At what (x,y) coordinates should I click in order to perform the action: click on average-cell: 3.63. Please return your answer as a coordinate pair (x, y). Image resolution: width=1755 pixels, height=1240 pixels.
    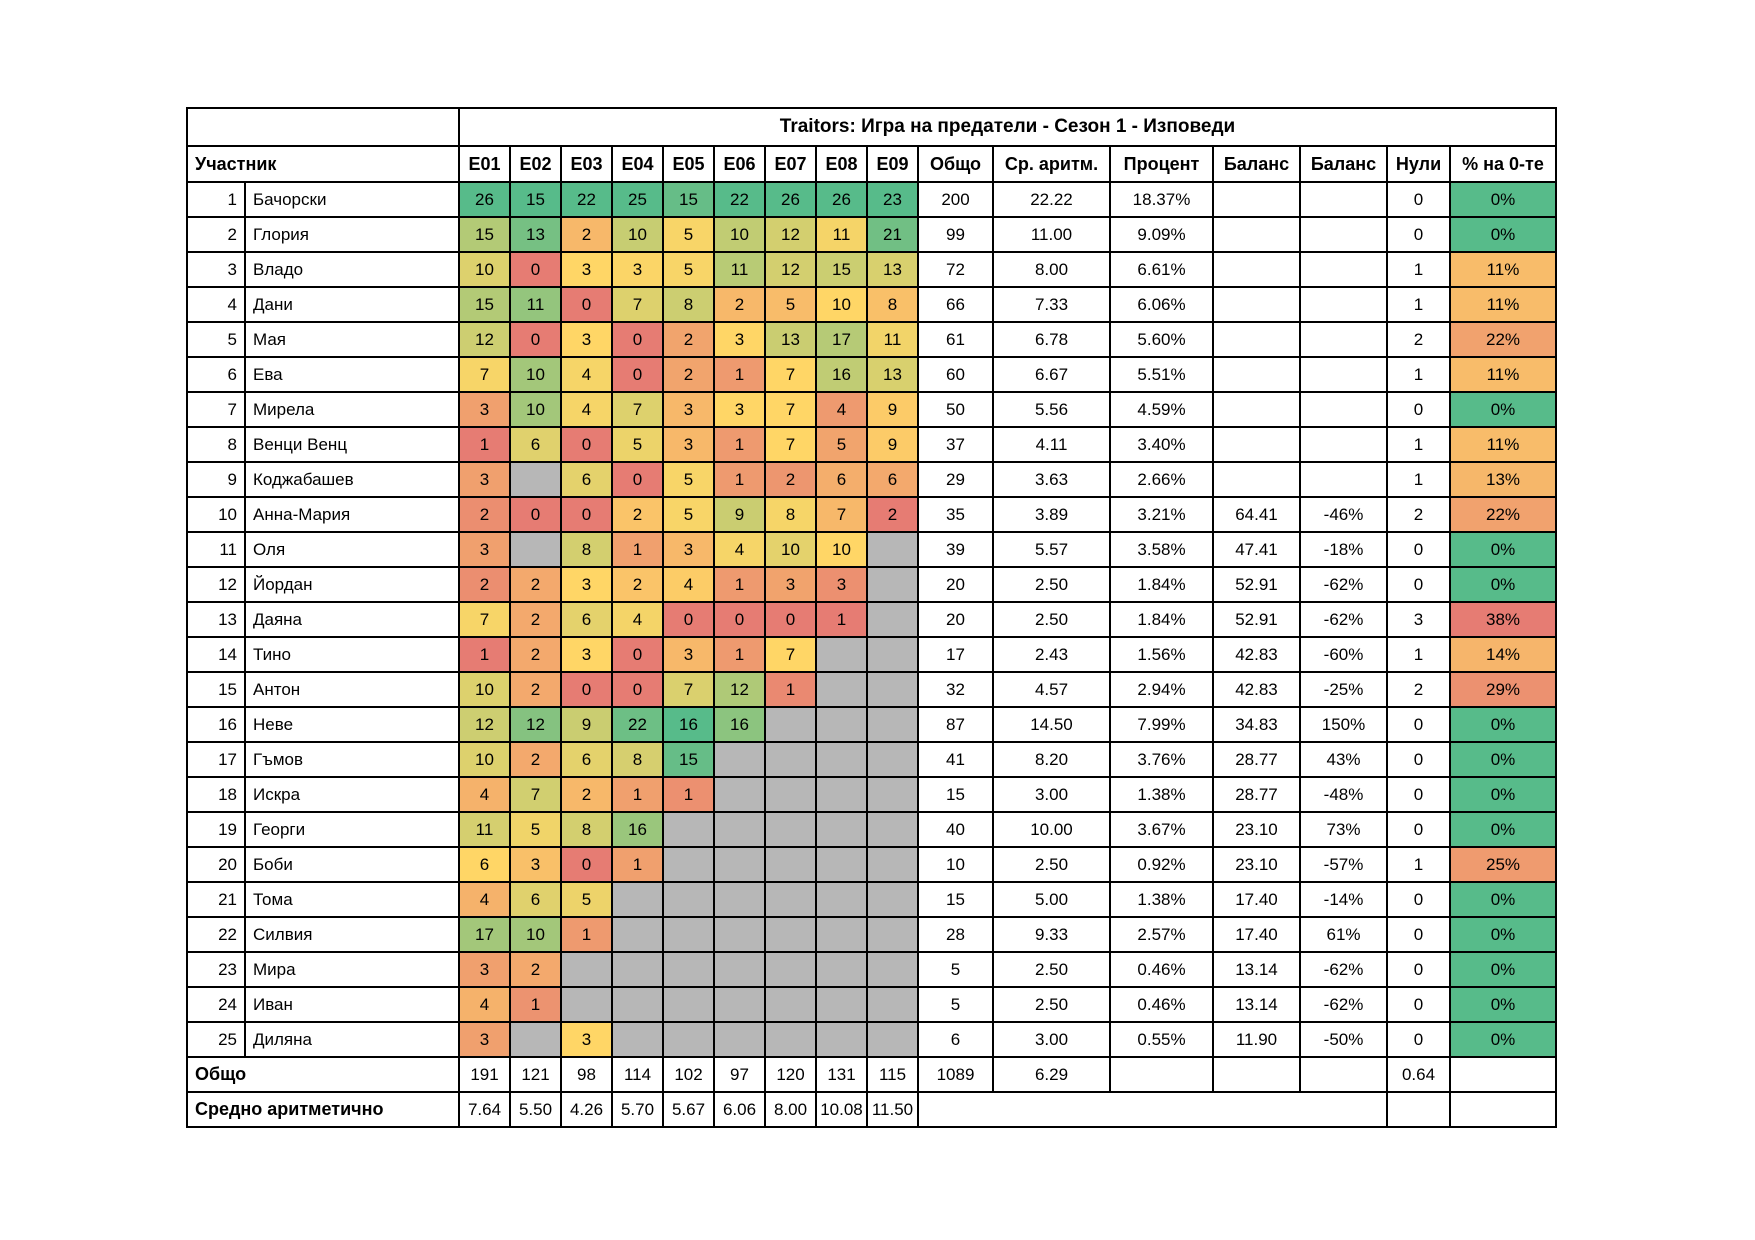
    Looking at the image, I should click on (1051, 479).